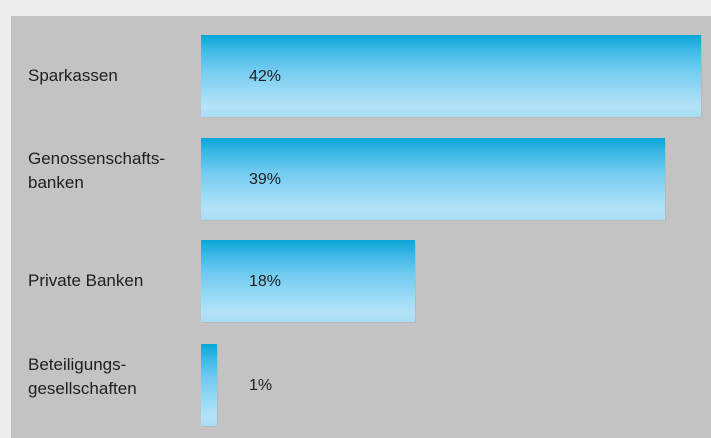  What do you see at coordinates (73, 75) in the screenshot?
I see `category-label: Sparkassen` at bounding box center [73, 75].